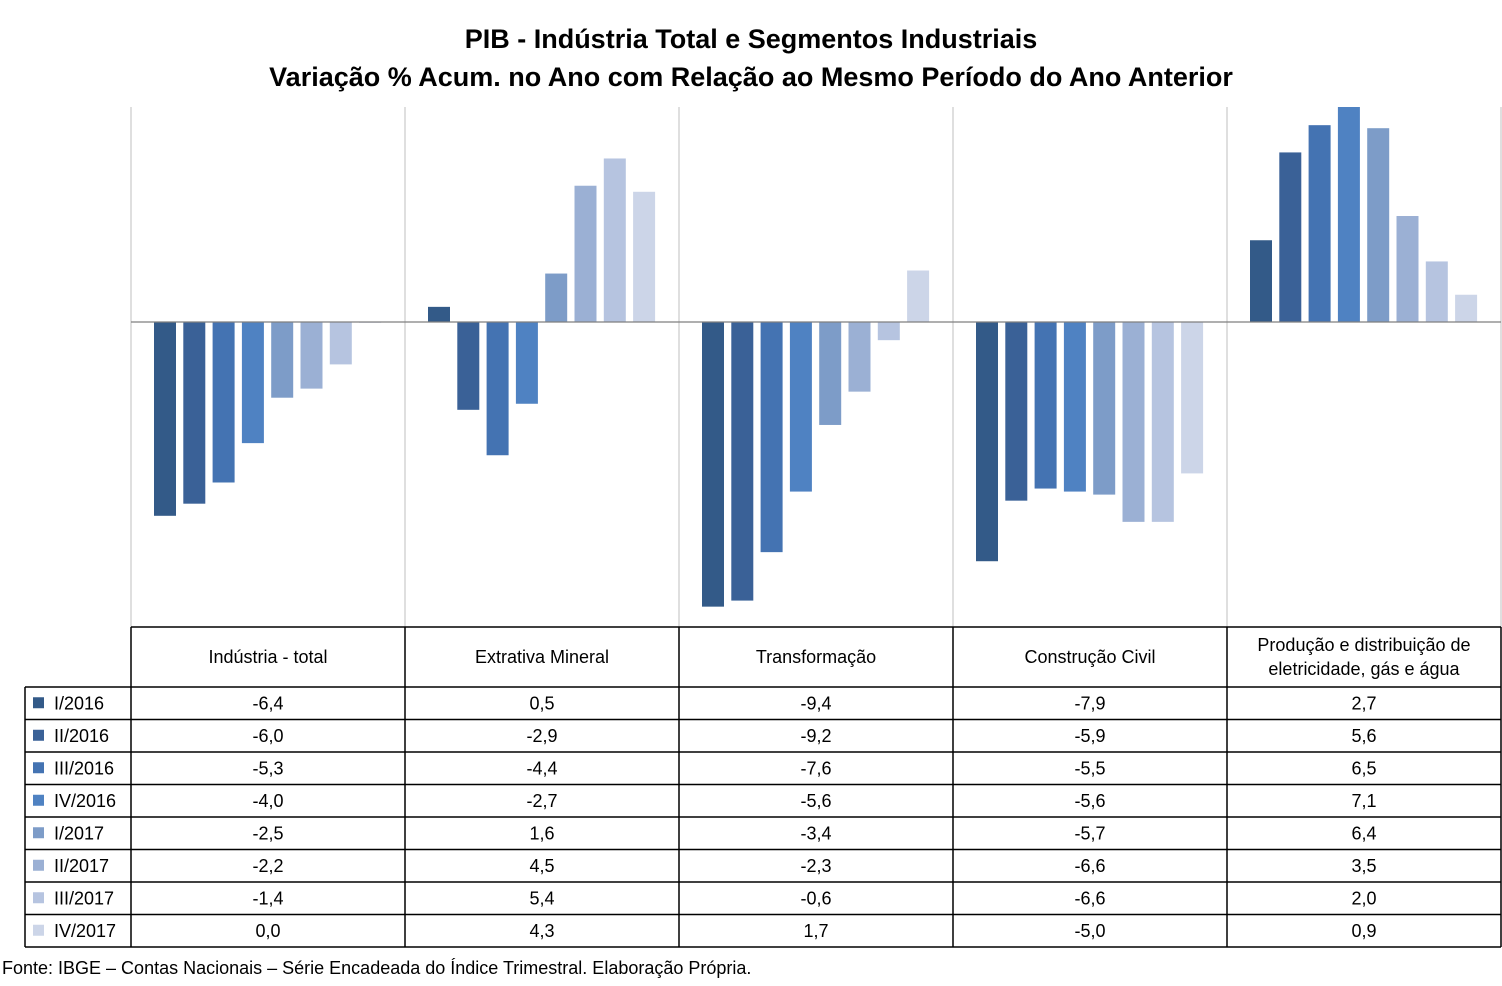  Describe the element at coordinates (267, 657) in the screenshot. I see `category-label: Indústria - total` at that location.